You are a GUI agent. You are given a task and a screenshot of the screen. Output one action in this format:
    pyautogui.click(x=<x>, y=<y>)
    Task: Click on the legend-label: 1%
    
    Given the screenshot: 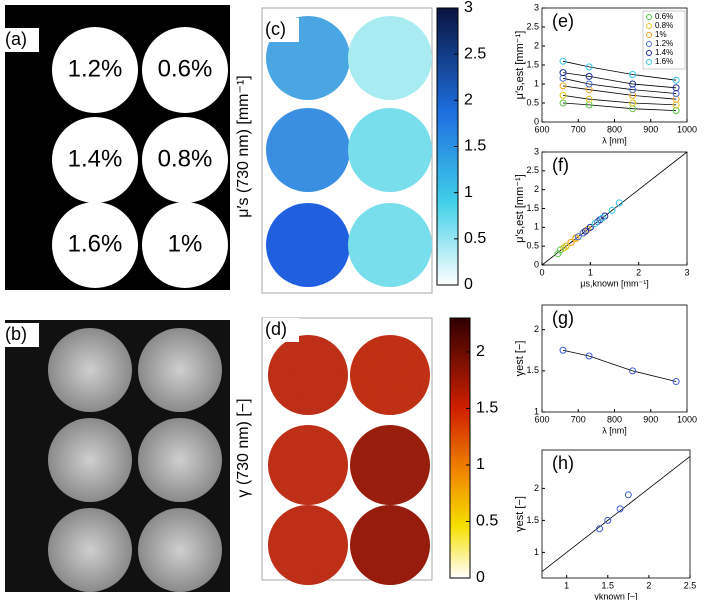 What is the action you would take?
    pyautogui.click(x=661, y=34)
    